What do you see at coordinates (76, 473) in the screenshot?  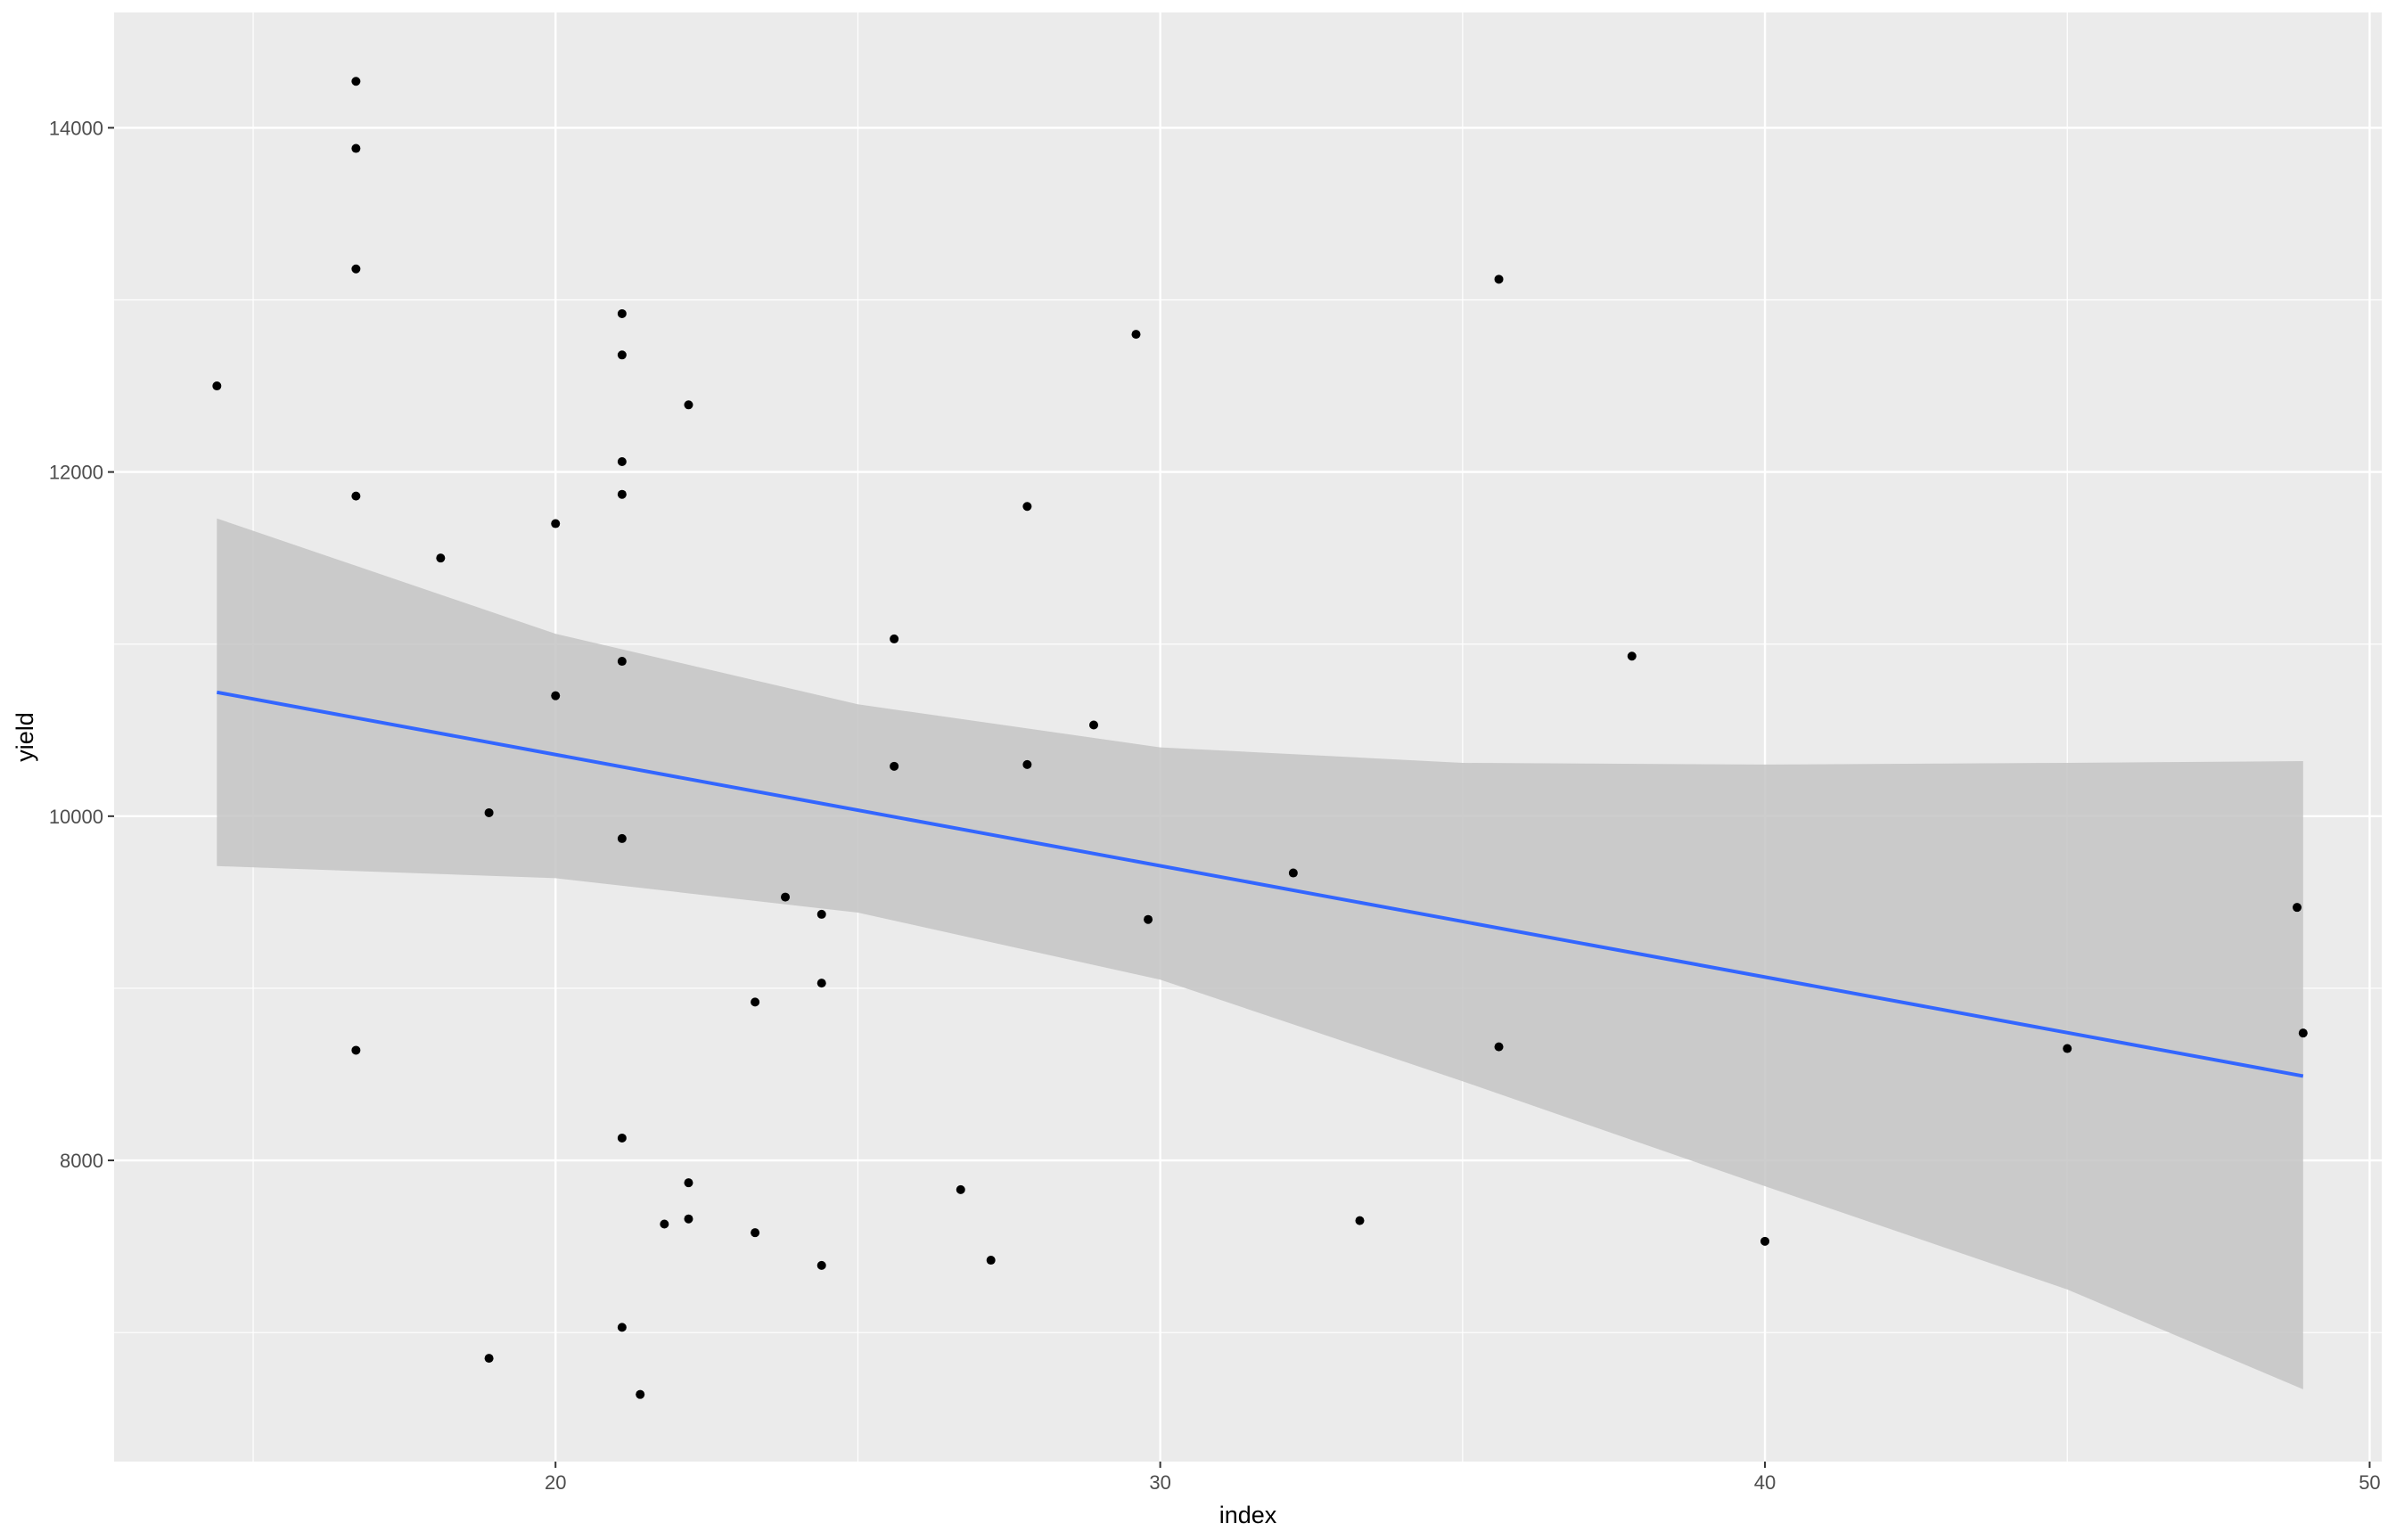 I see `y-tick-label: 12000` at bounding box center [76, 473].